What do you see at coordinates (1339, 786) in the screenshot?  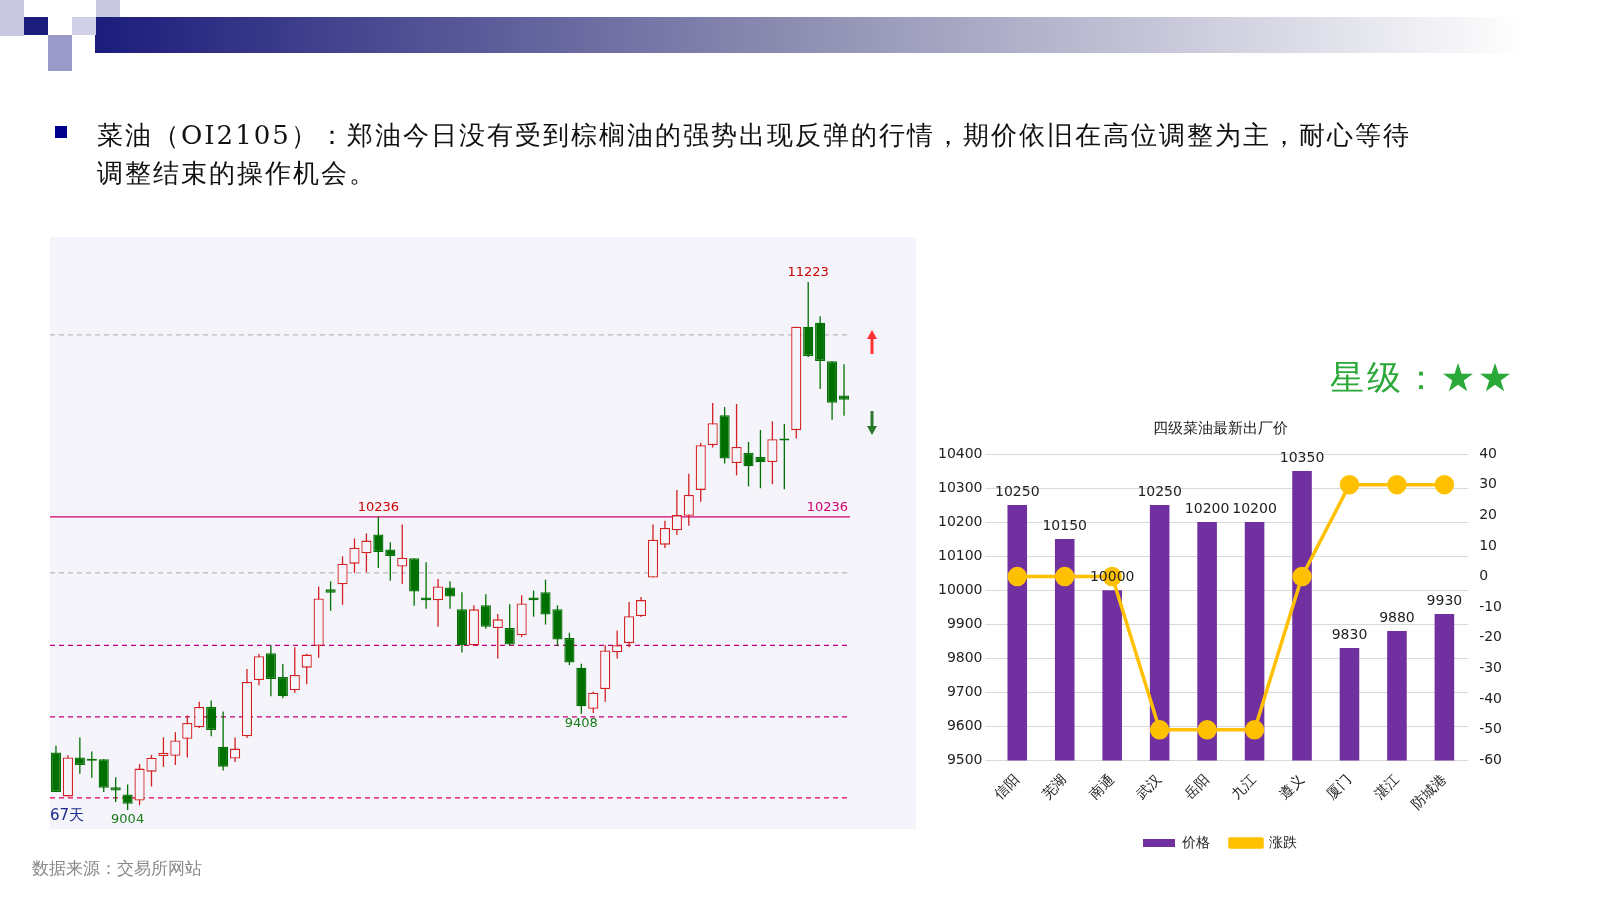 I see `x-tick-label: 厦门` at bounding box center [1339, 786].